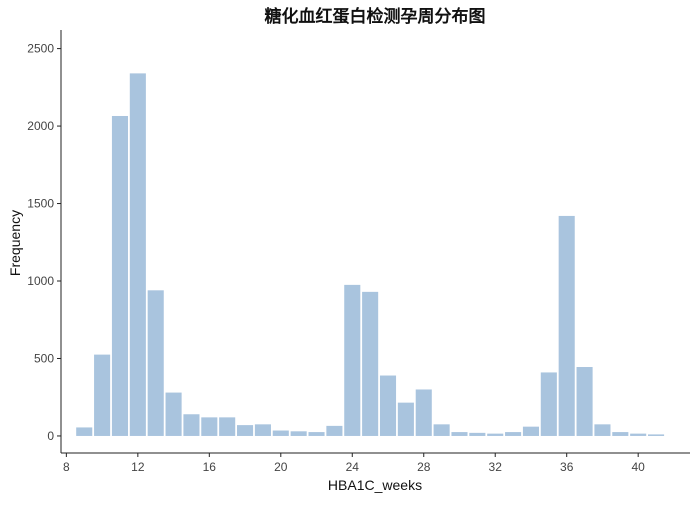 Image resolution: width=700 pixels, height=505 pixels. I want to click on x-tick-label-24: 24, so click(353, 467).